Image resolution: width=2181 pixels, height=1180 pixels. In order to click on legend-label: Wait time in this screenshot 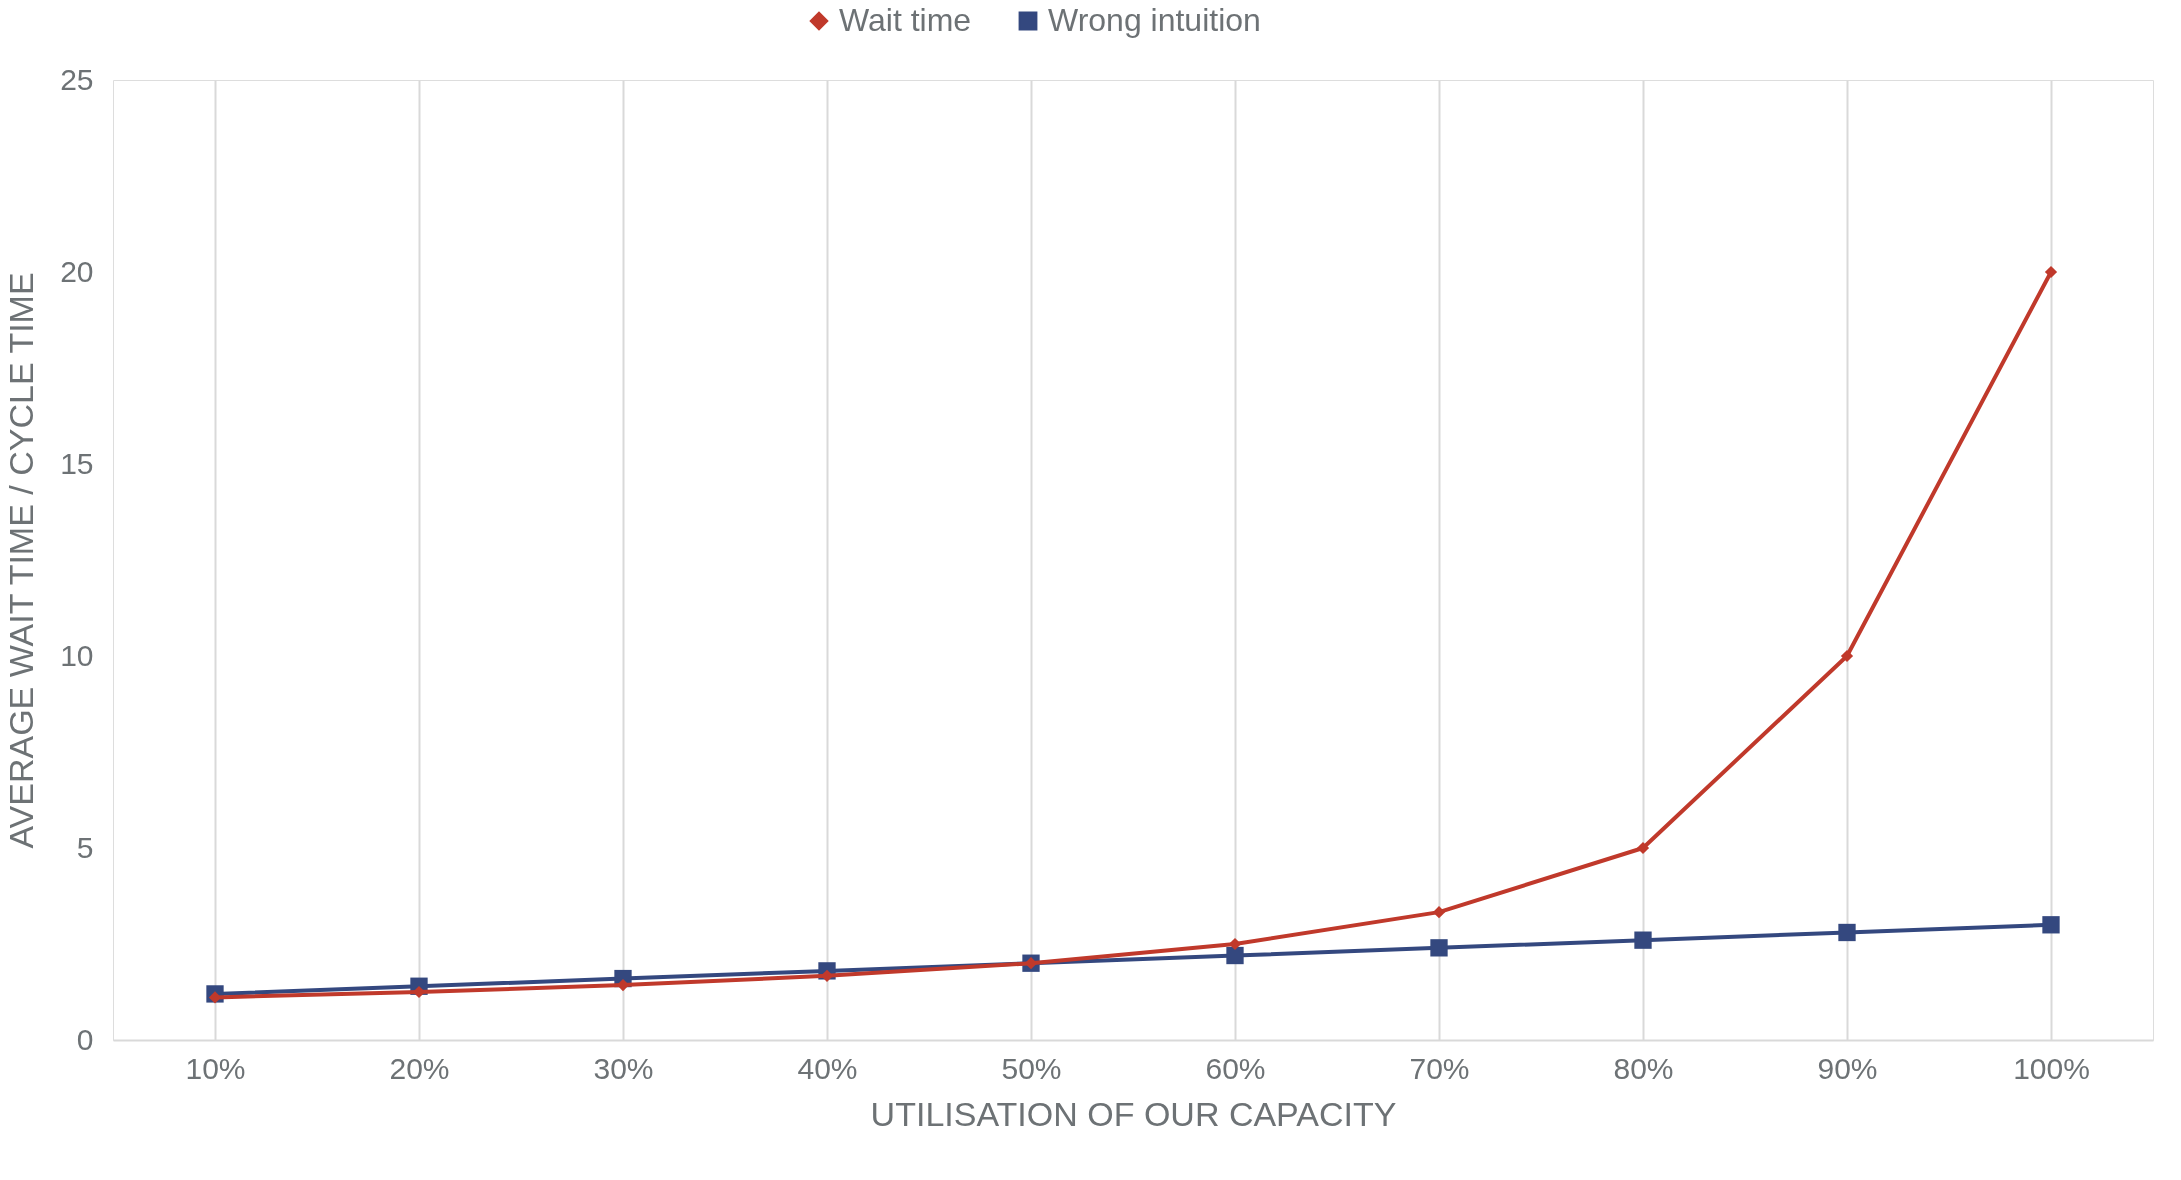, I will do `click(905, 20)`.